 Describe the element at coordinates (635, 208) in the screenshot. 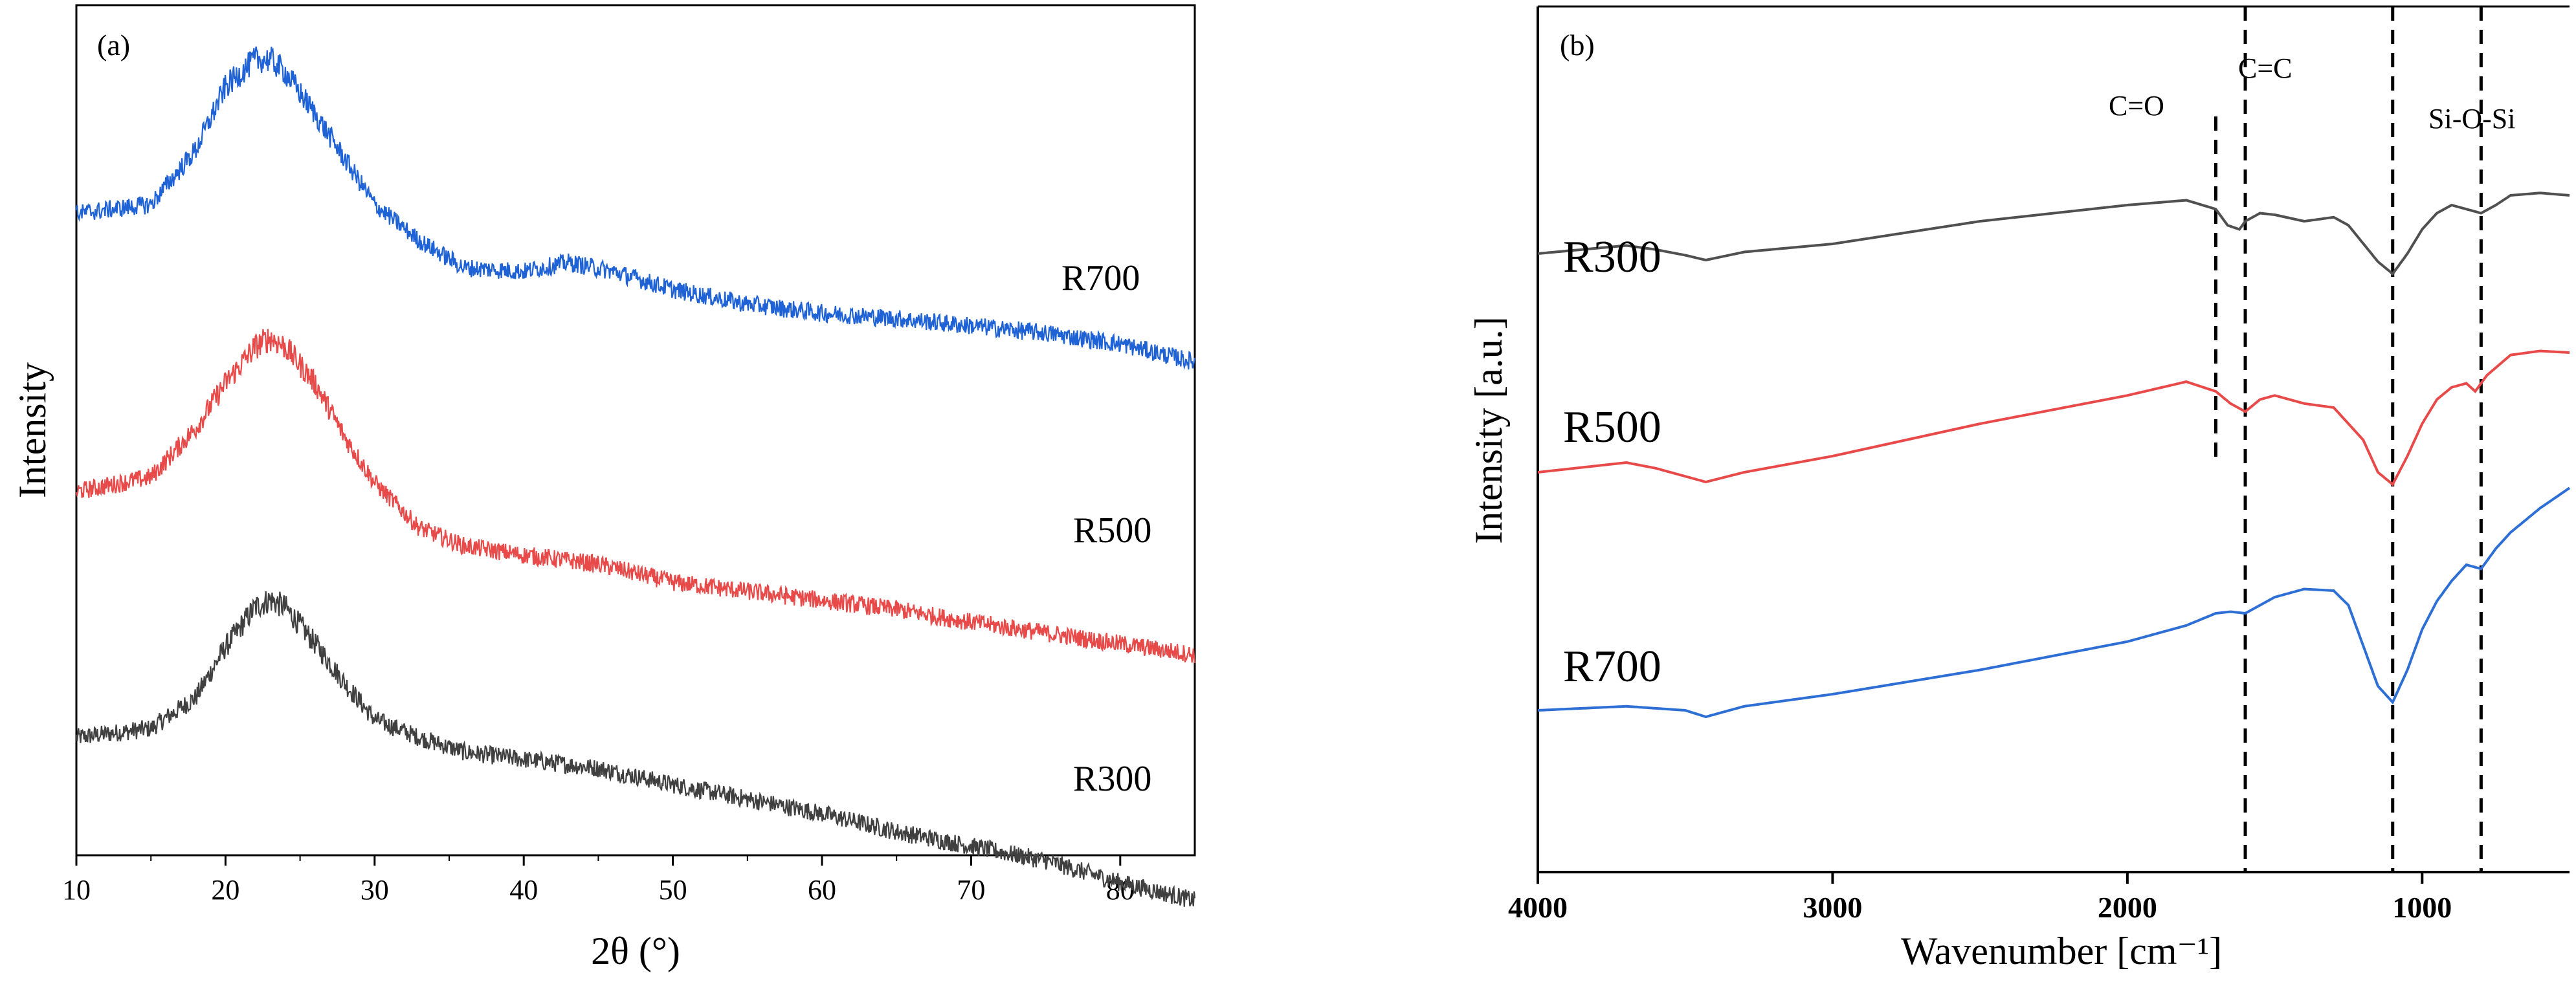

I see `panel-a-series-r700` at that location.